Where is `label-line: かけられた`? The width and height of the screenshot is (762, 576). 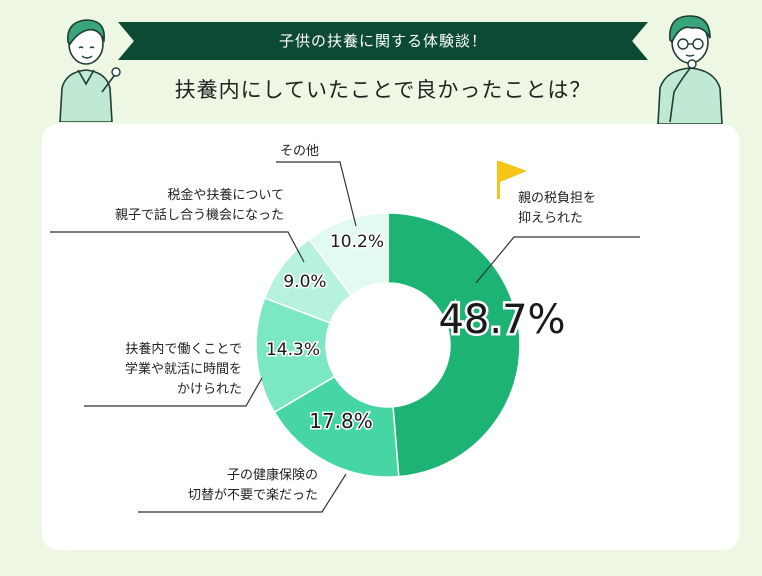
label-line: かけられた is located at coordinates (209, 389).